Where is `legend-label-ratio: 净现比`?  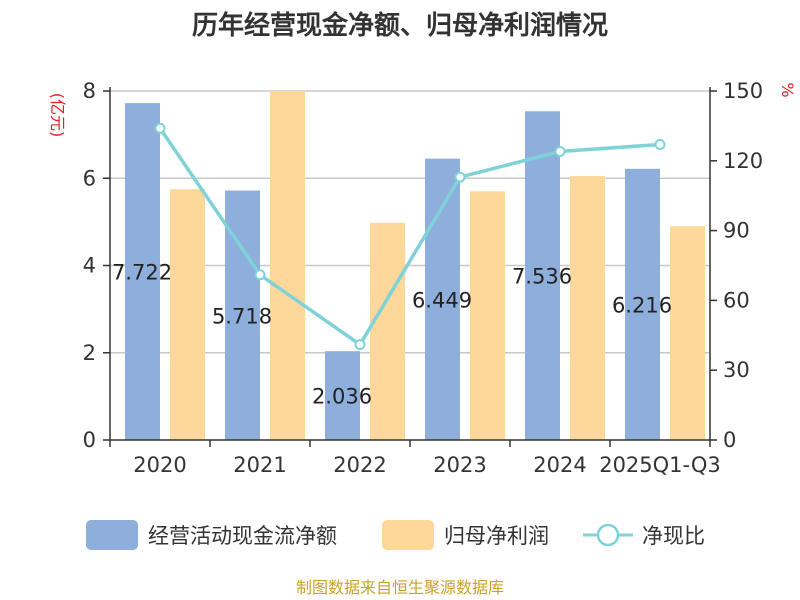 legend-label-ratio: 净现比 is located at coordinates (673, 536).